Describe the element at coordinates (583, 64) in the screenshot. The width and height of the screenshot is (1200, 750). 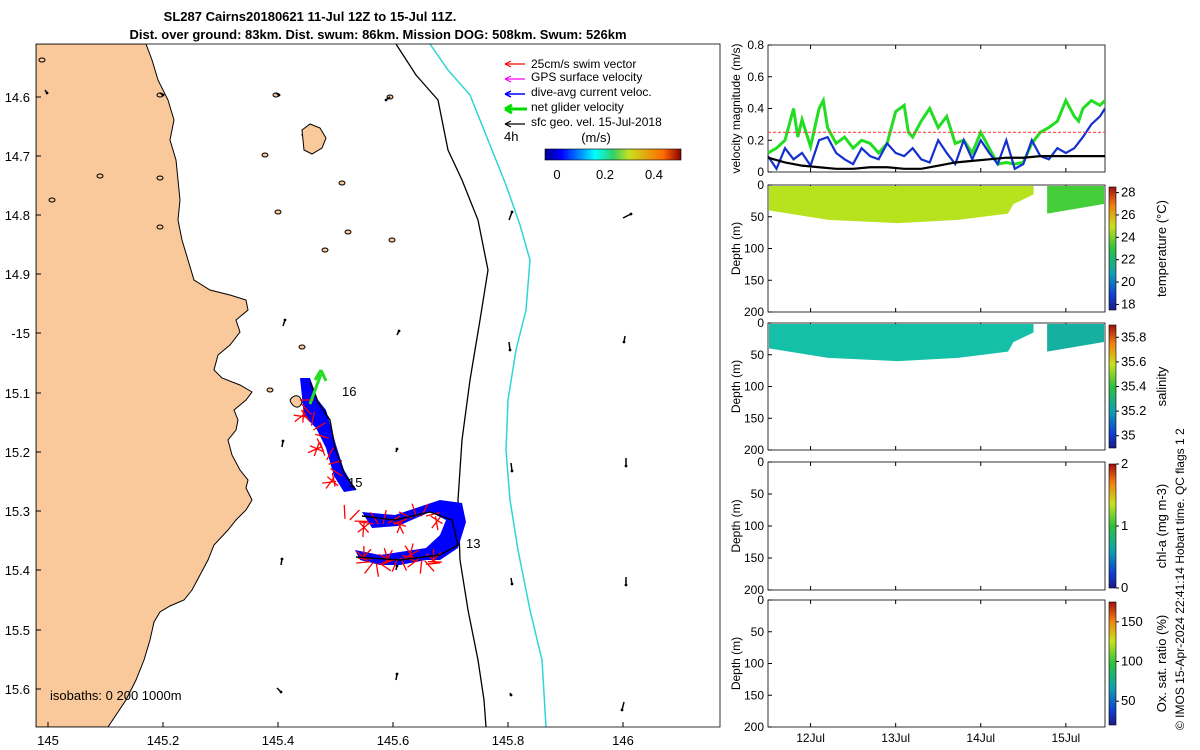
I see `legend-label-swim-vector: 25cm/s swim vector` at that location.